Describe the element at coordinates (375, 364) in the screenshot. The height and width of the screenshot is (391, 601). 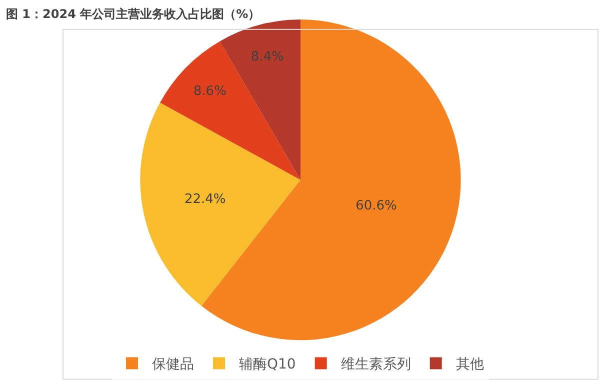
I see `legend-label: 维生素系列` at that location.